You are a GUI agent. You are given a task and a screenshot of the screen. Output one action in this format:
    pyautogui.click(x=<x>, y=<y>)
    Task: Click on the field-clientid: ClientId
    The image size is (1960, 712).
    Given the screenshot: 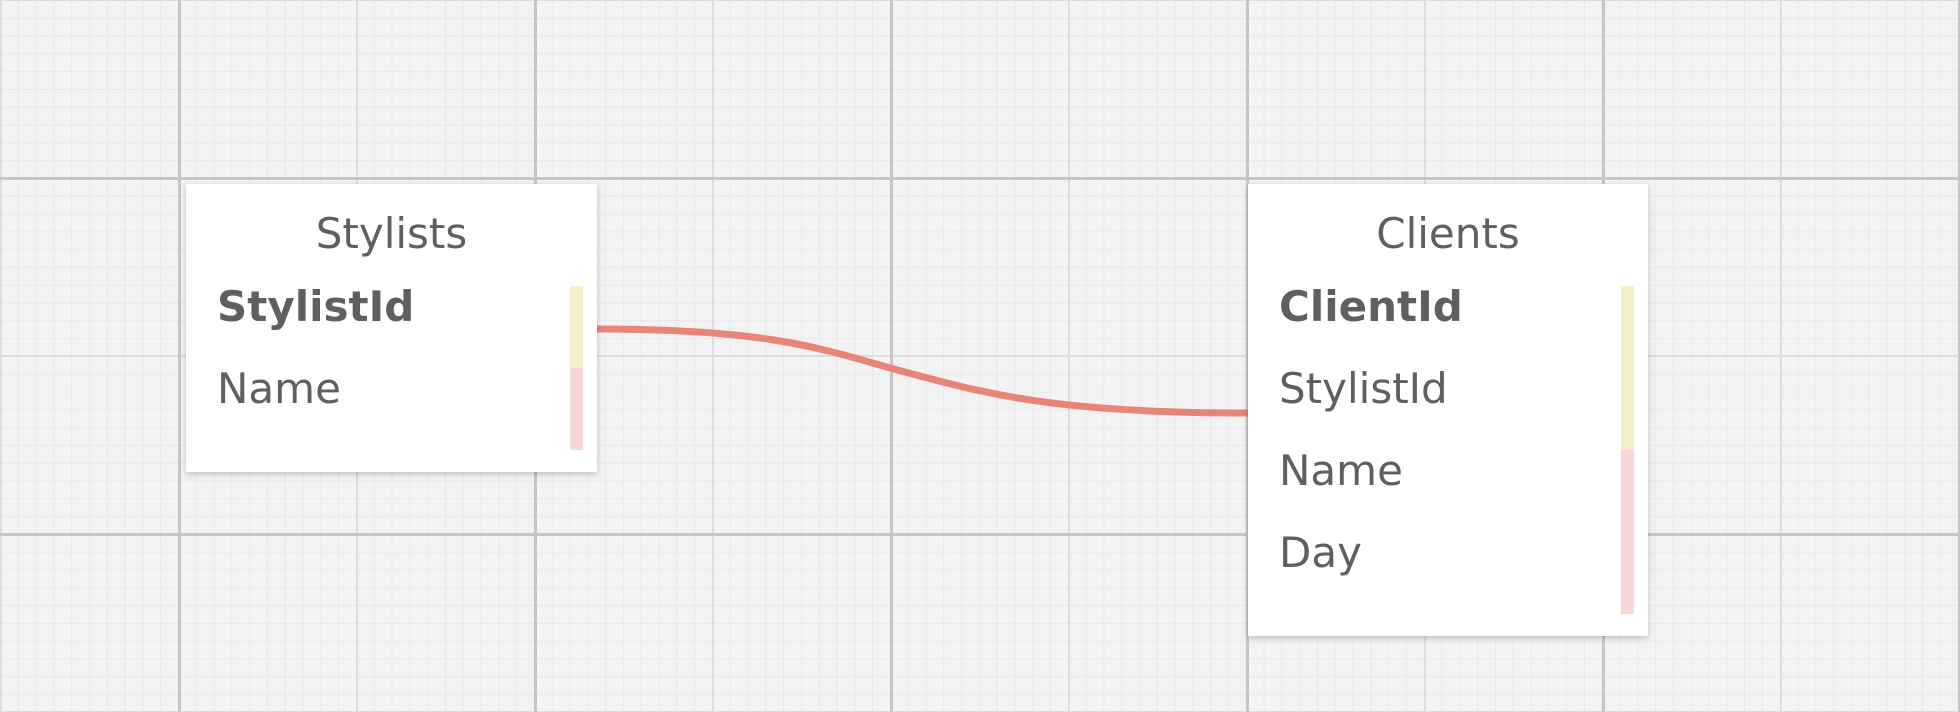 What is the action you would take?
    pyautogui.click(x=1371, y=306)
    